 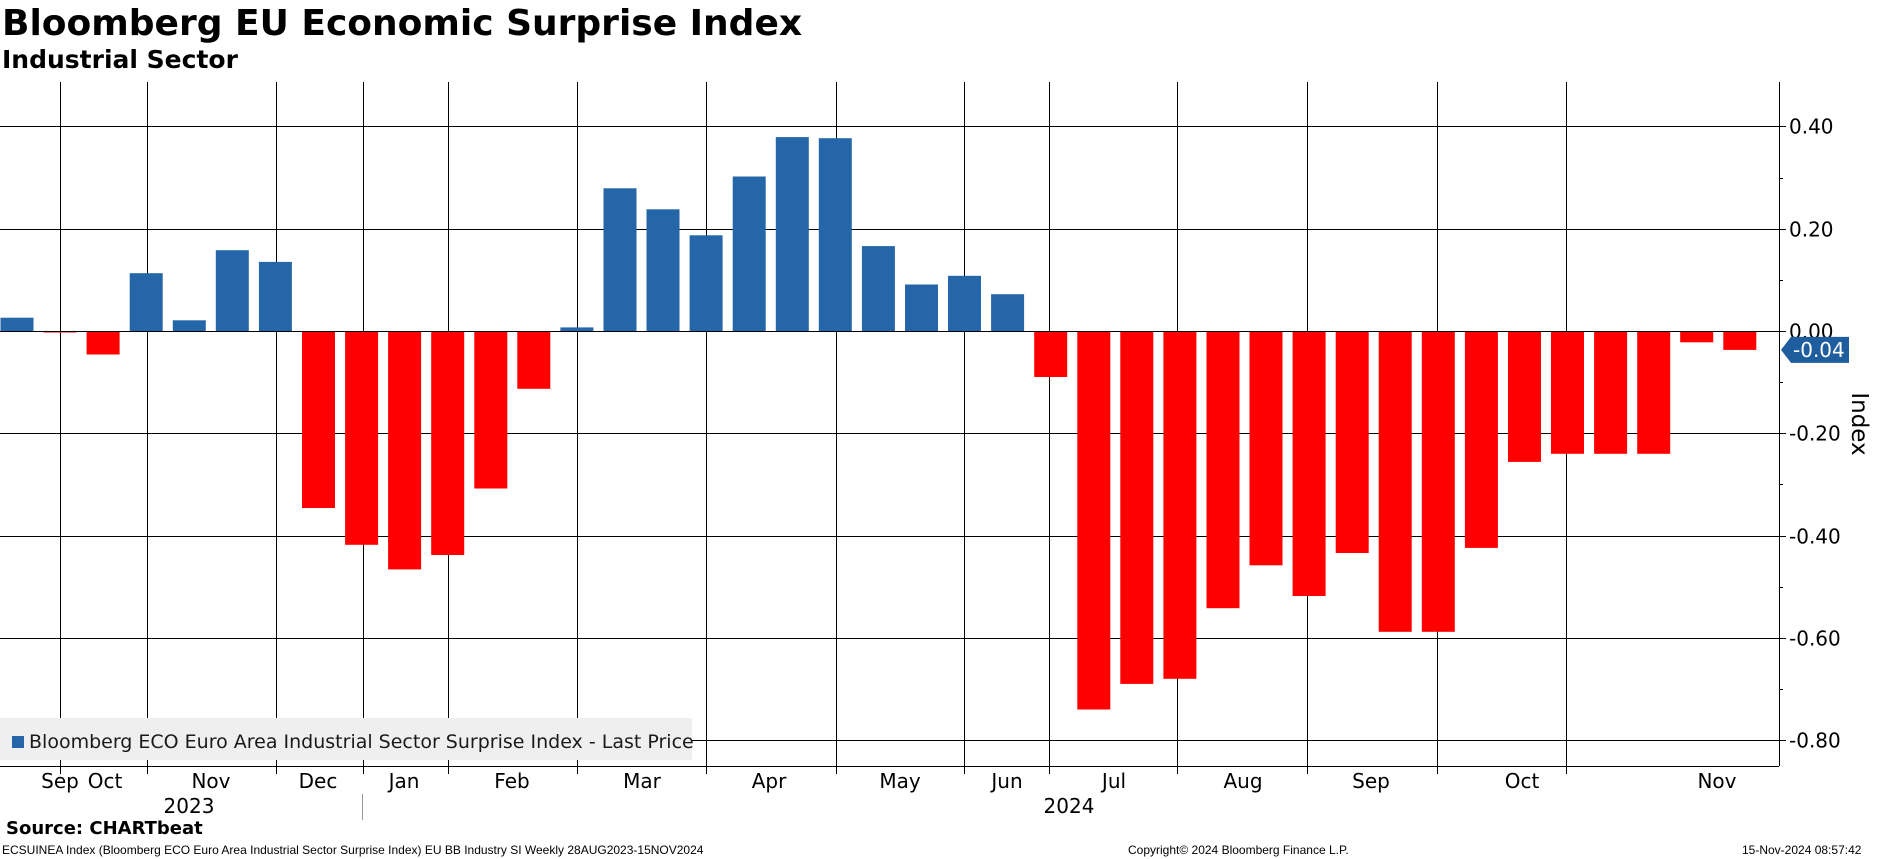 What do you see at coordinates (1242, 781) in the screenshot?
I see `x-month-label: Aug` at bounding box center [1242, 781].